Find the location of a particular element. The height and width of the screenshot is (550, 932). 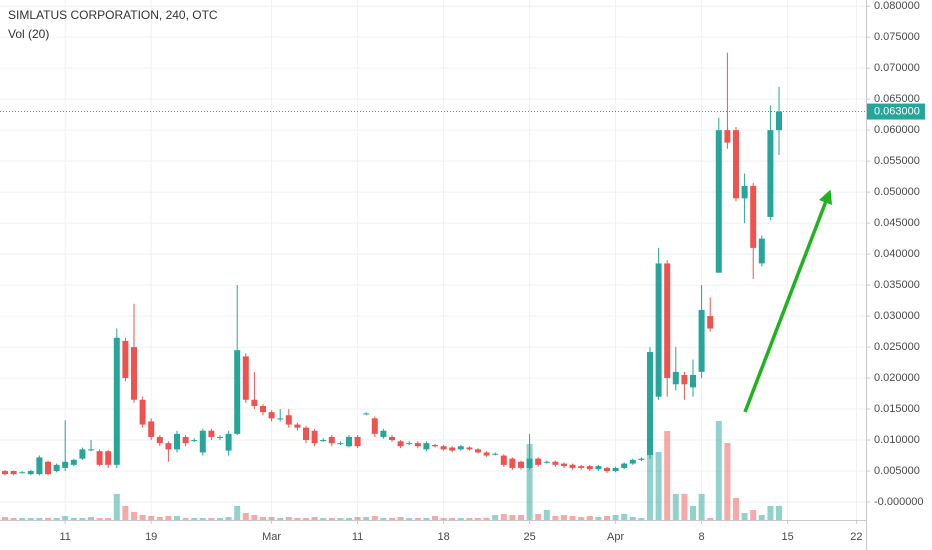

y-tick-label: -0.000000 is located at coordinates (899, 502).